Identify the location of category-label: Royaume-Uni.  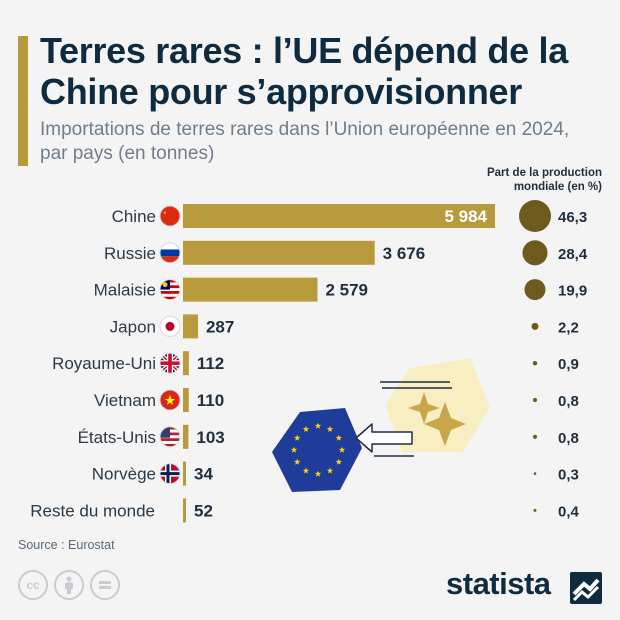
(104, 363).